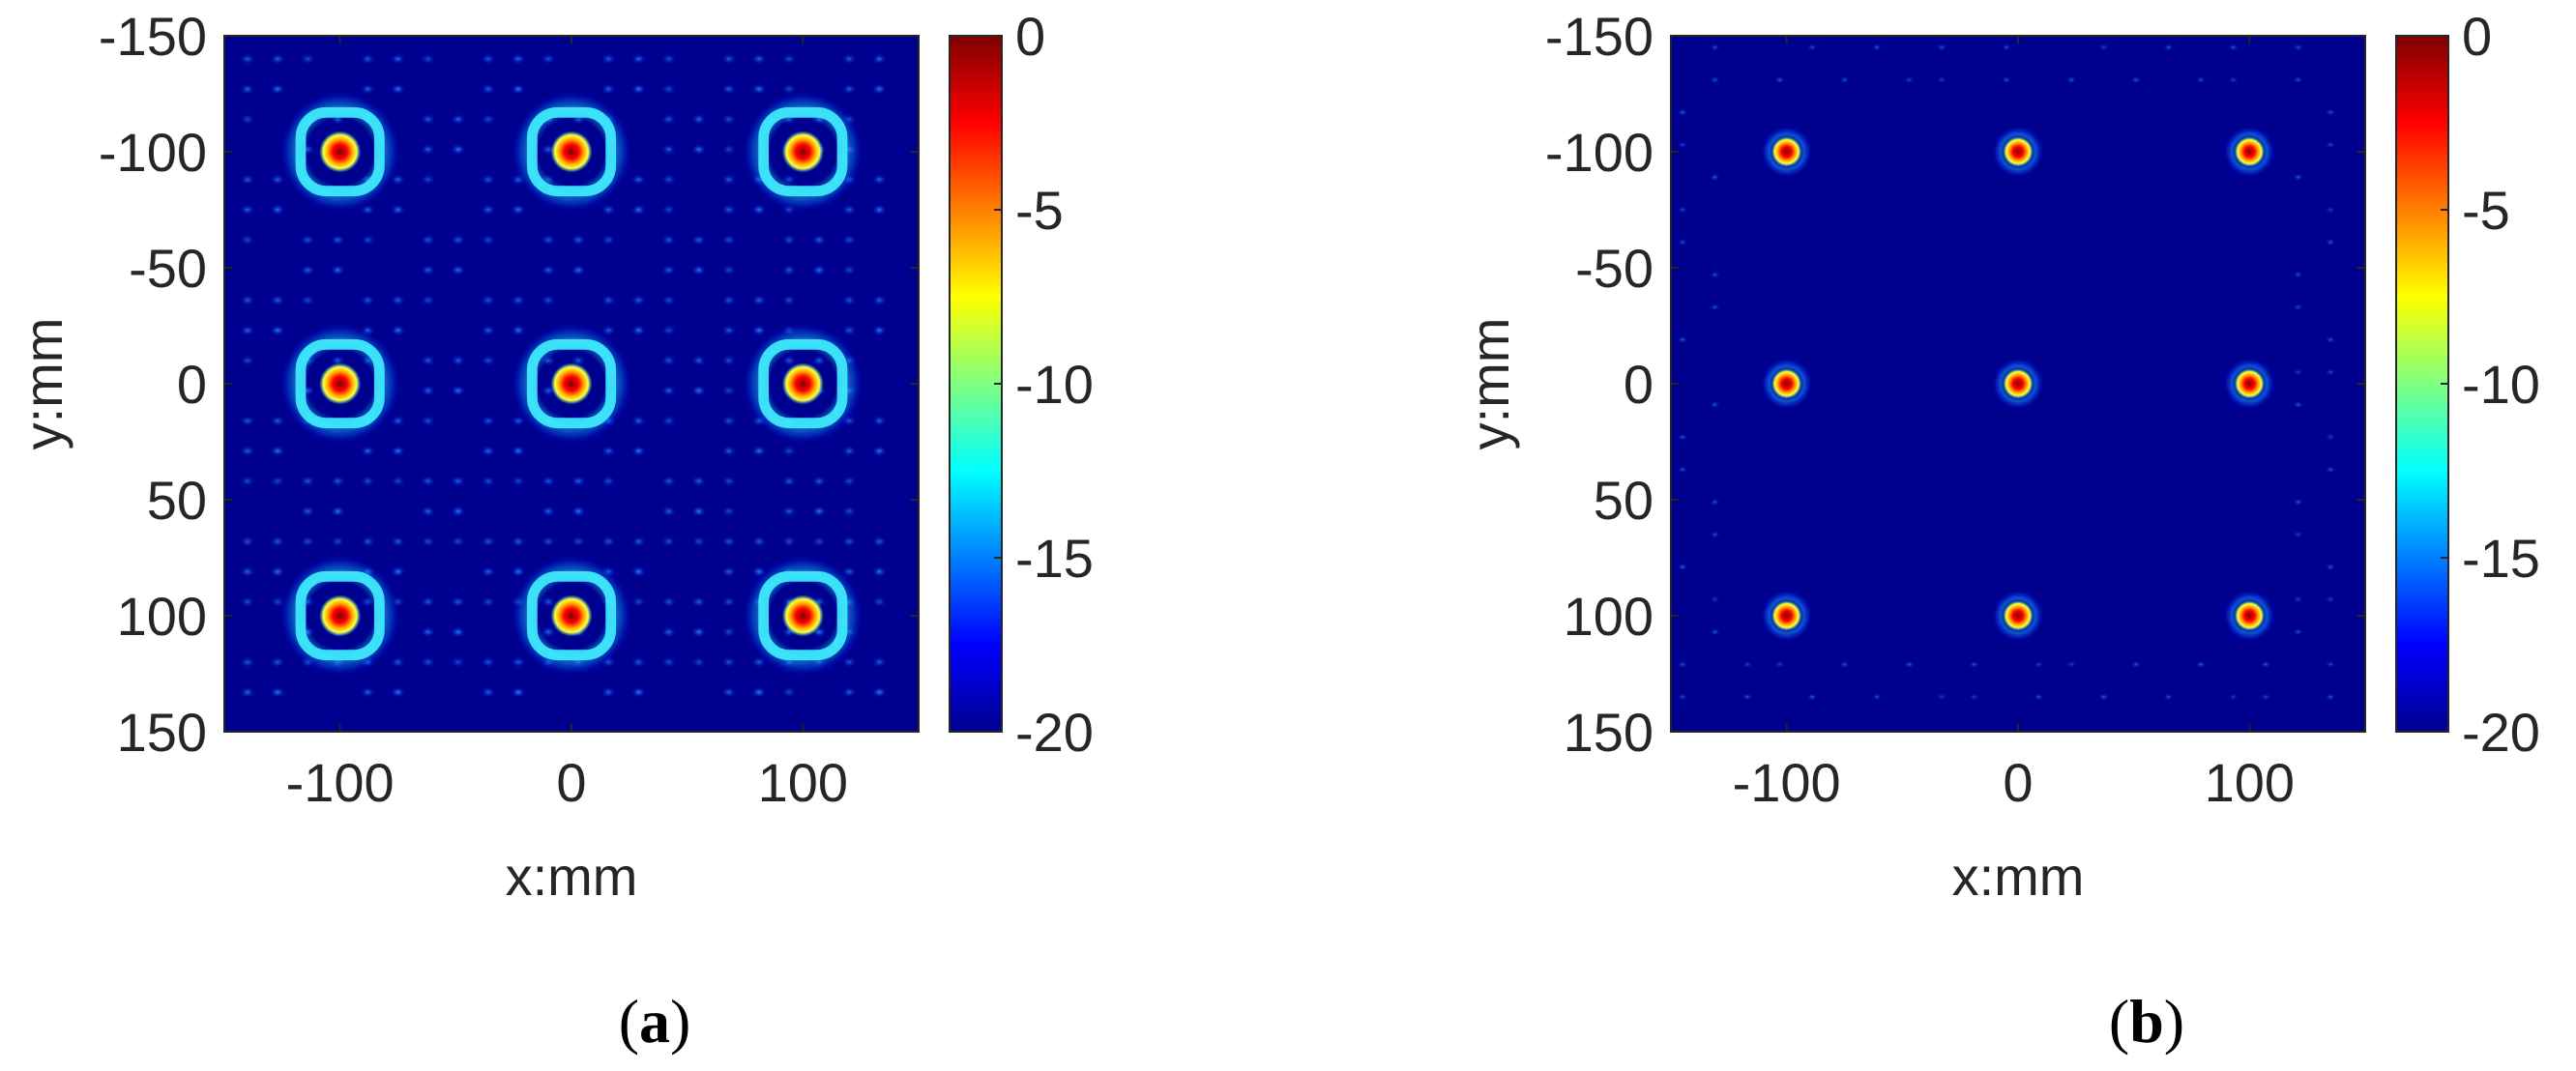  Describe the element at coordinates (2477, 36) in the screenshot. I see `colorbar-tick-label: 0` at that location.